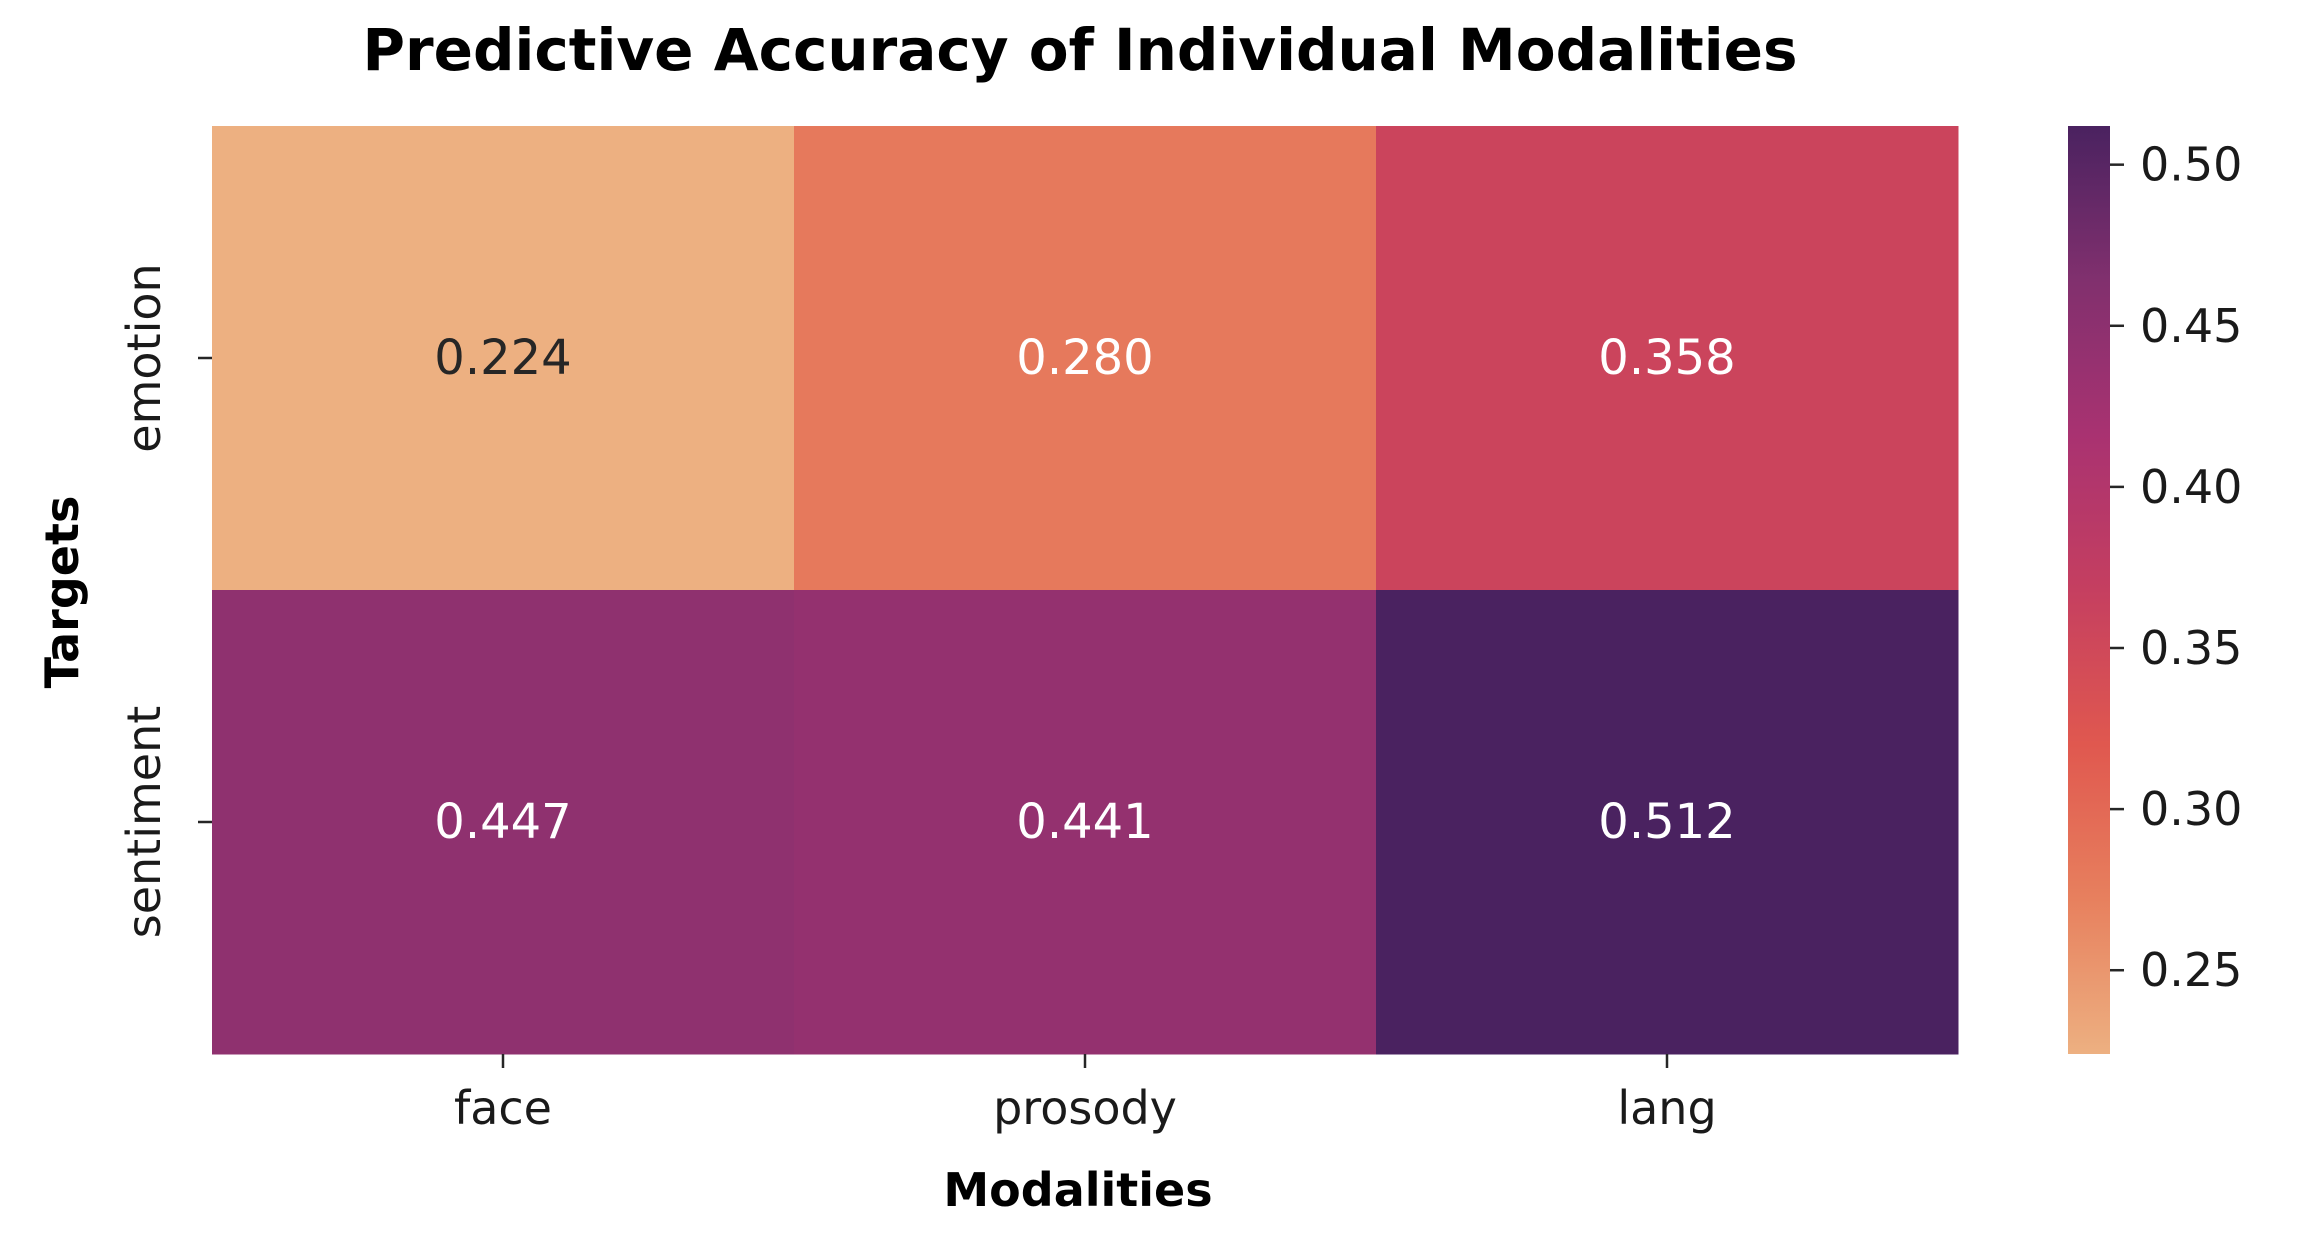 This screenshot has height=1256, width=2302. I want to click on heatmap-cell-label: 0.441, so click(1084, 822).